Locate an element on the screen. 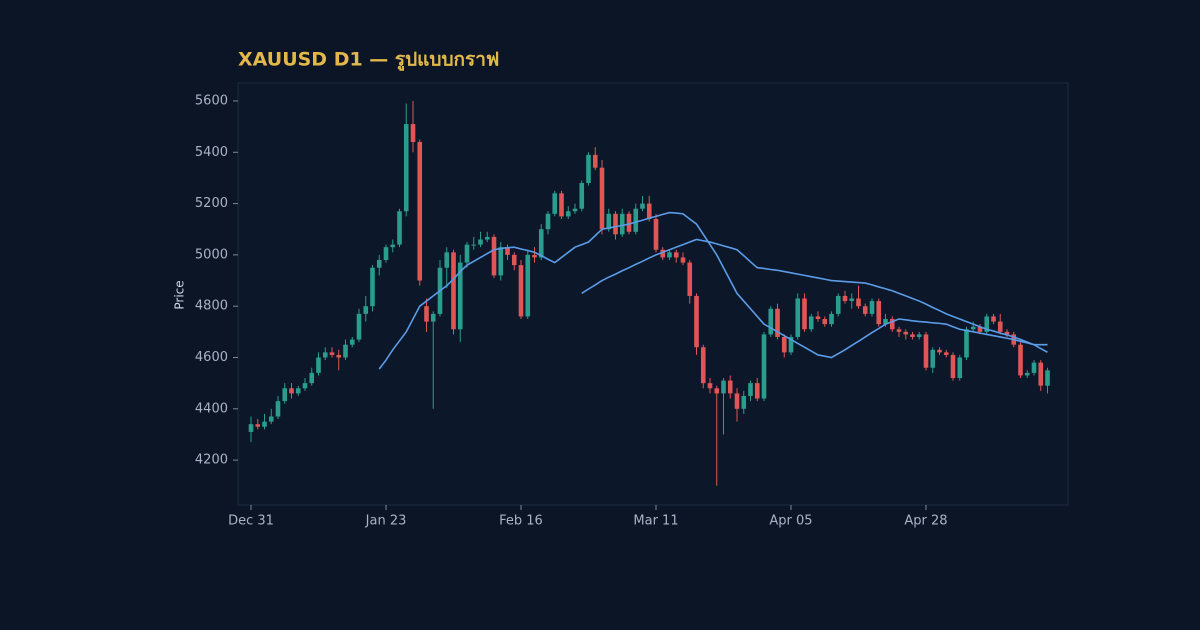 Image resolution: width=1200 pixels, height=630 pixels. x-tick-label: Jan 23 is located at coordinates (386, 521).